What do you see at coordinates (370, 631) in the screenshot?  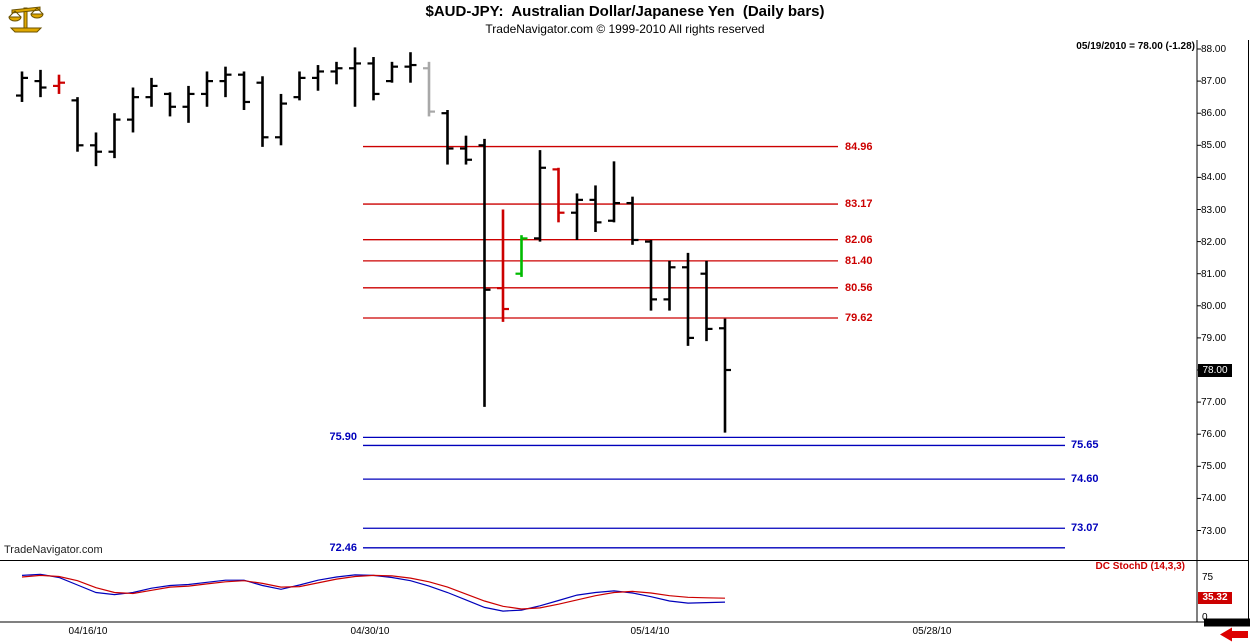 I see `date-axis-label: 04/30/10` at bounding box center [370, 631].